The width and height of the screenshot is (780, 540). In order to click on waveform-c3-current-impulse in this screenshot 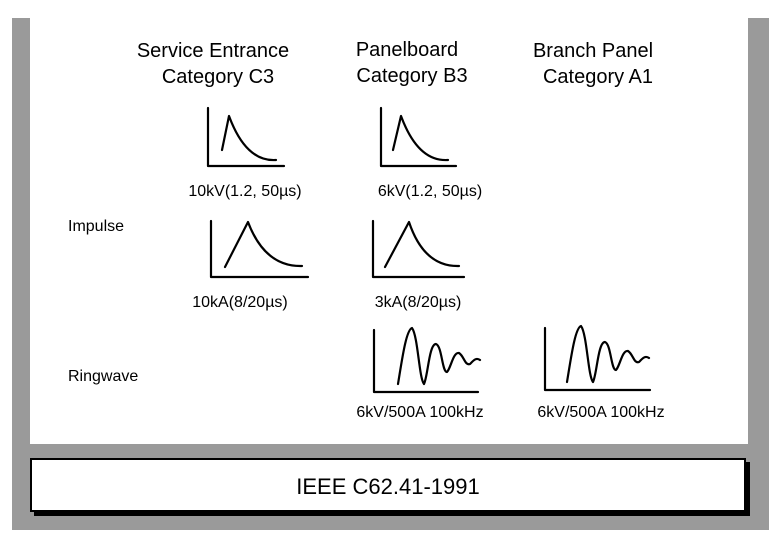, I will do `click(259, 249)`.